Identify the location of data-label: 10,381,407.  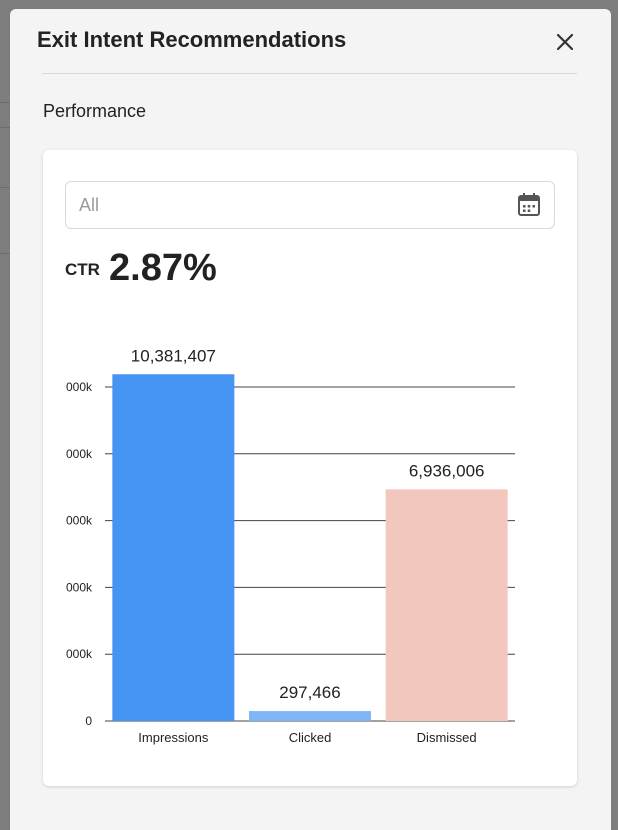
(173, 355).